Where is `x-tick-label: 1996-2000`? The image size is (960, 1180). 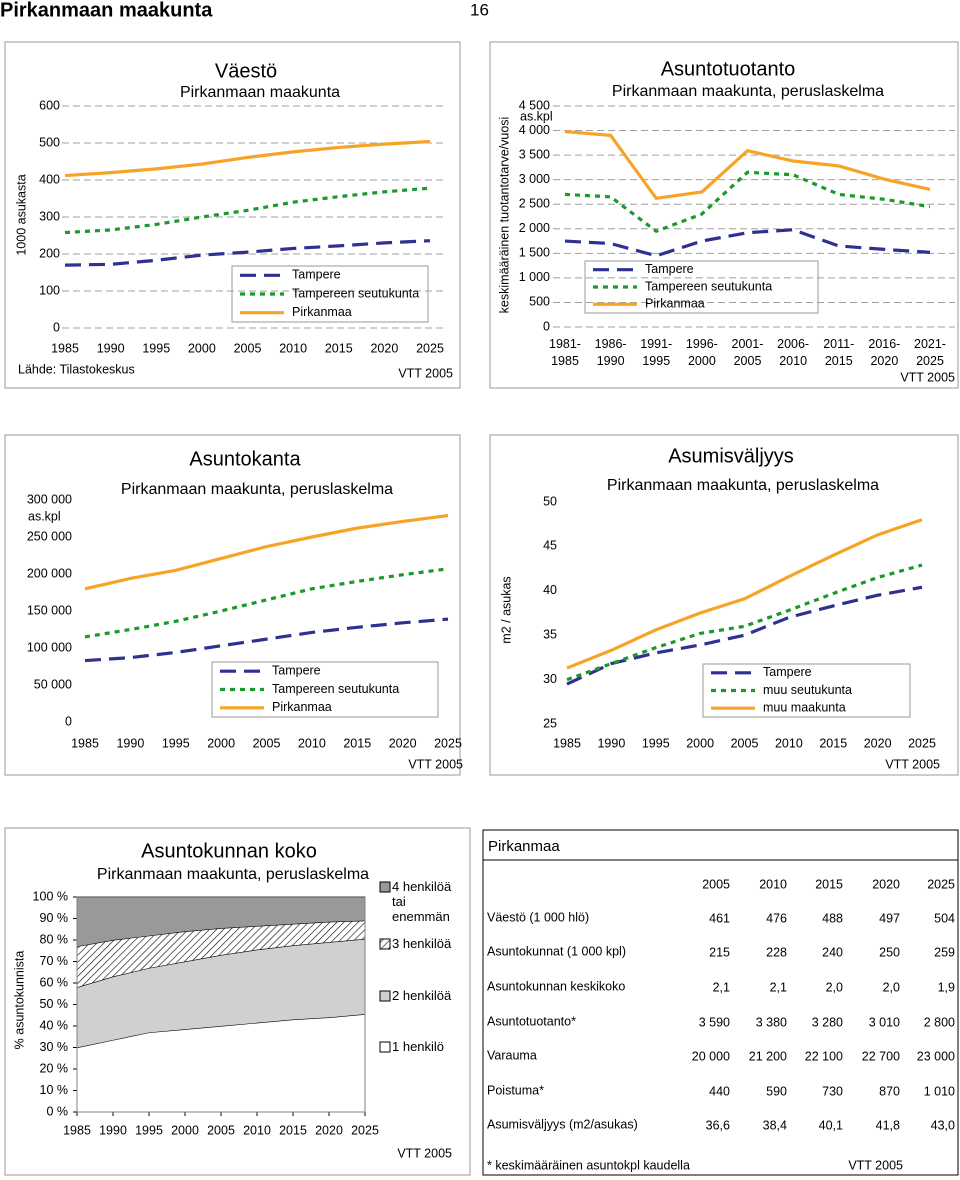 x-tick-label: 1996-2000 is located at coordinates (702, 352).